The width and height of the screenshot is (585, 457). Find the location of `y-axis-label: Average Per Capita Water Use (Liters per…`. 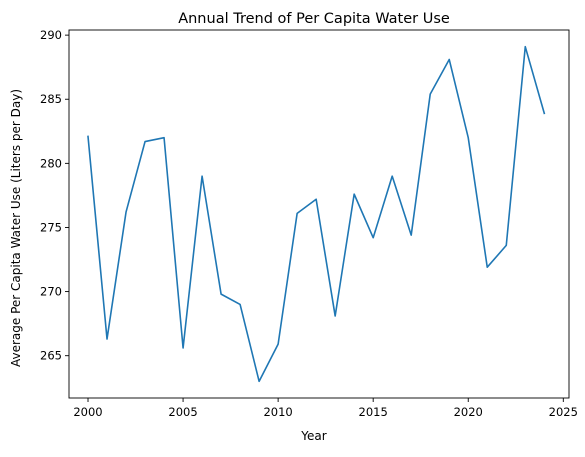

y-axis-label: Average Per Capita Water Use (Liters per… is located at coordinates (16, 228).